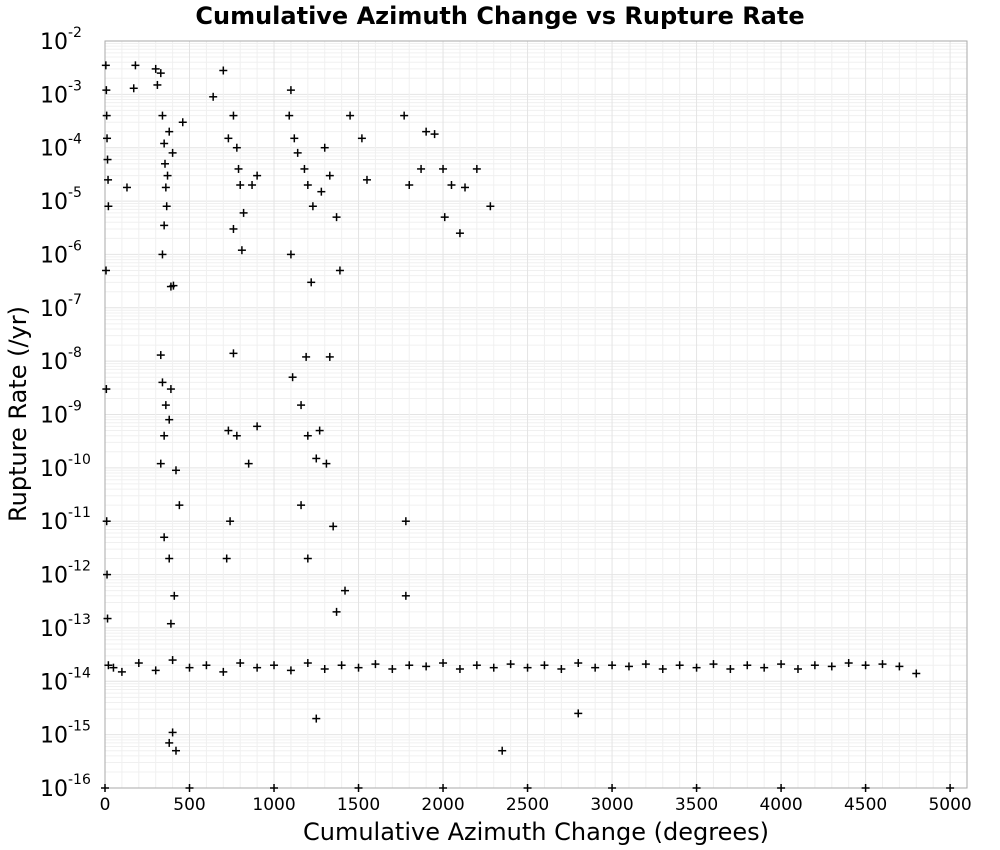 Image resolution: width=1000 pixels, height=850 pixels. Describe the element at coordinates (189, 805) in the screenshot. I see `x-tick-label: 500` at that location.